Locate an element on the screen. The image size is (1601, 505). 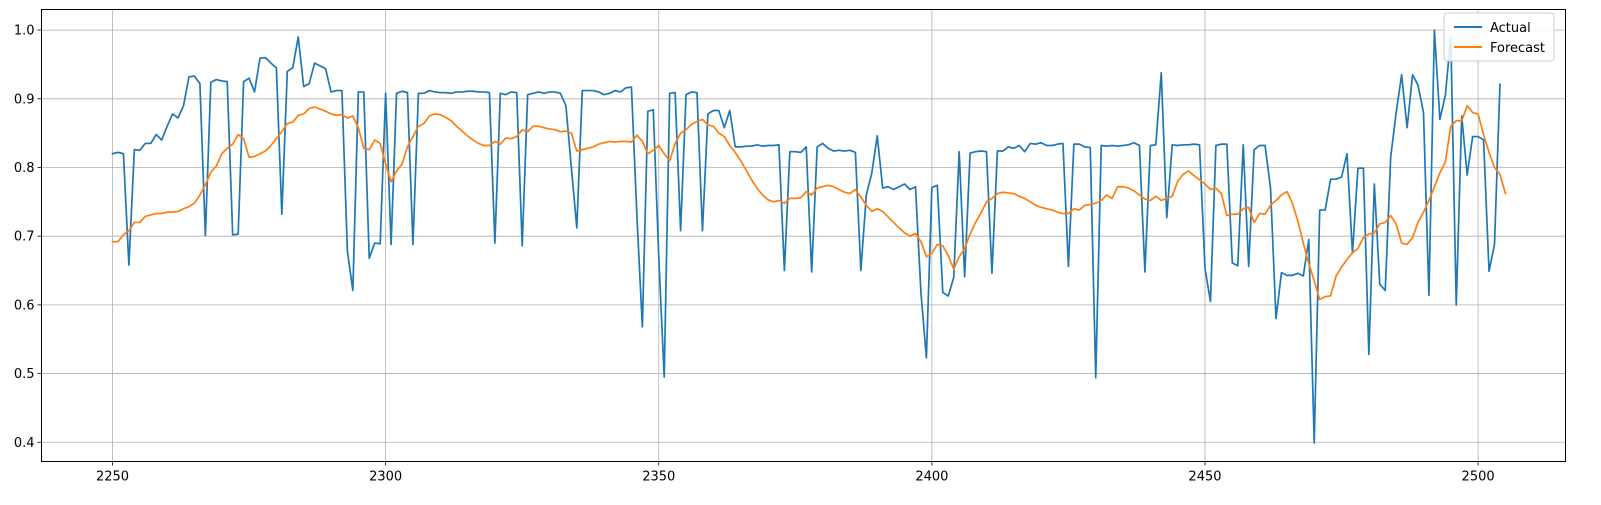
y-tick-label: 0.6 is located at coordinates (24, 305).